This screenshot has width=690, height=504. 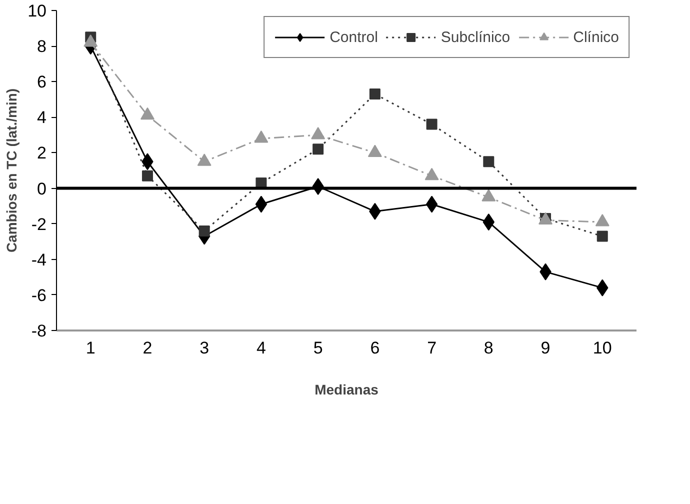 What do you see at coordinates (39, 260) in the screenshot?
I see `y-tick-label: -4` at bounding box center [39, 260].